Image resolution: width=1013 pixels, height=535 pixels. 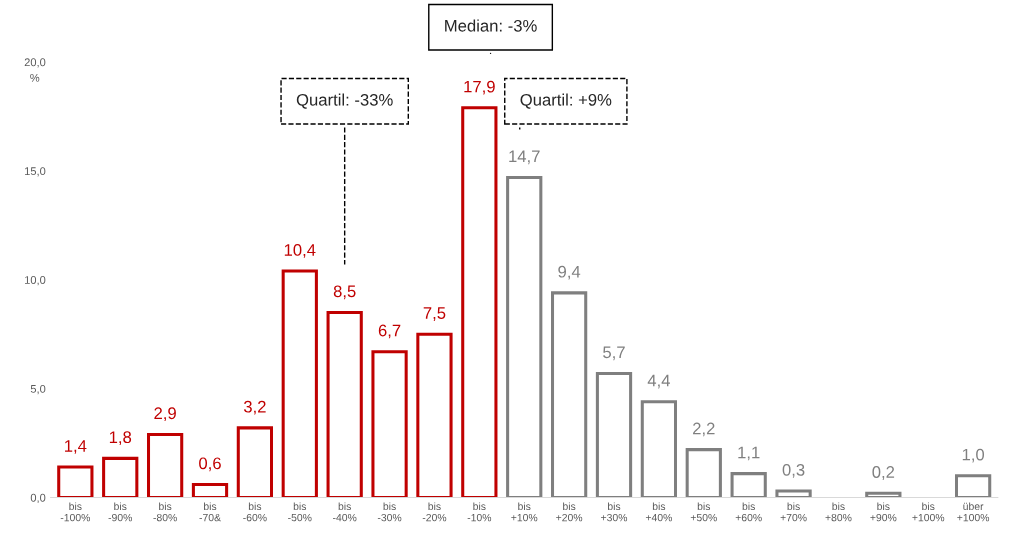 What do you see at coordinates (793, 512) in the screenshot?
I see `x-tick-label: bis +70%` at bounding box center [793, 512].